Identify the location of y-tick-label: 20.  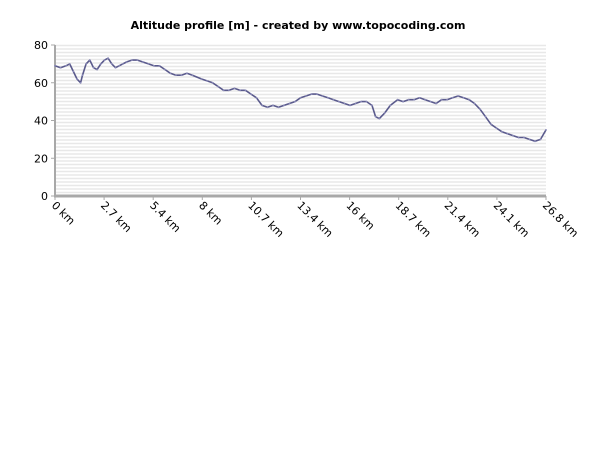
(41, 158).